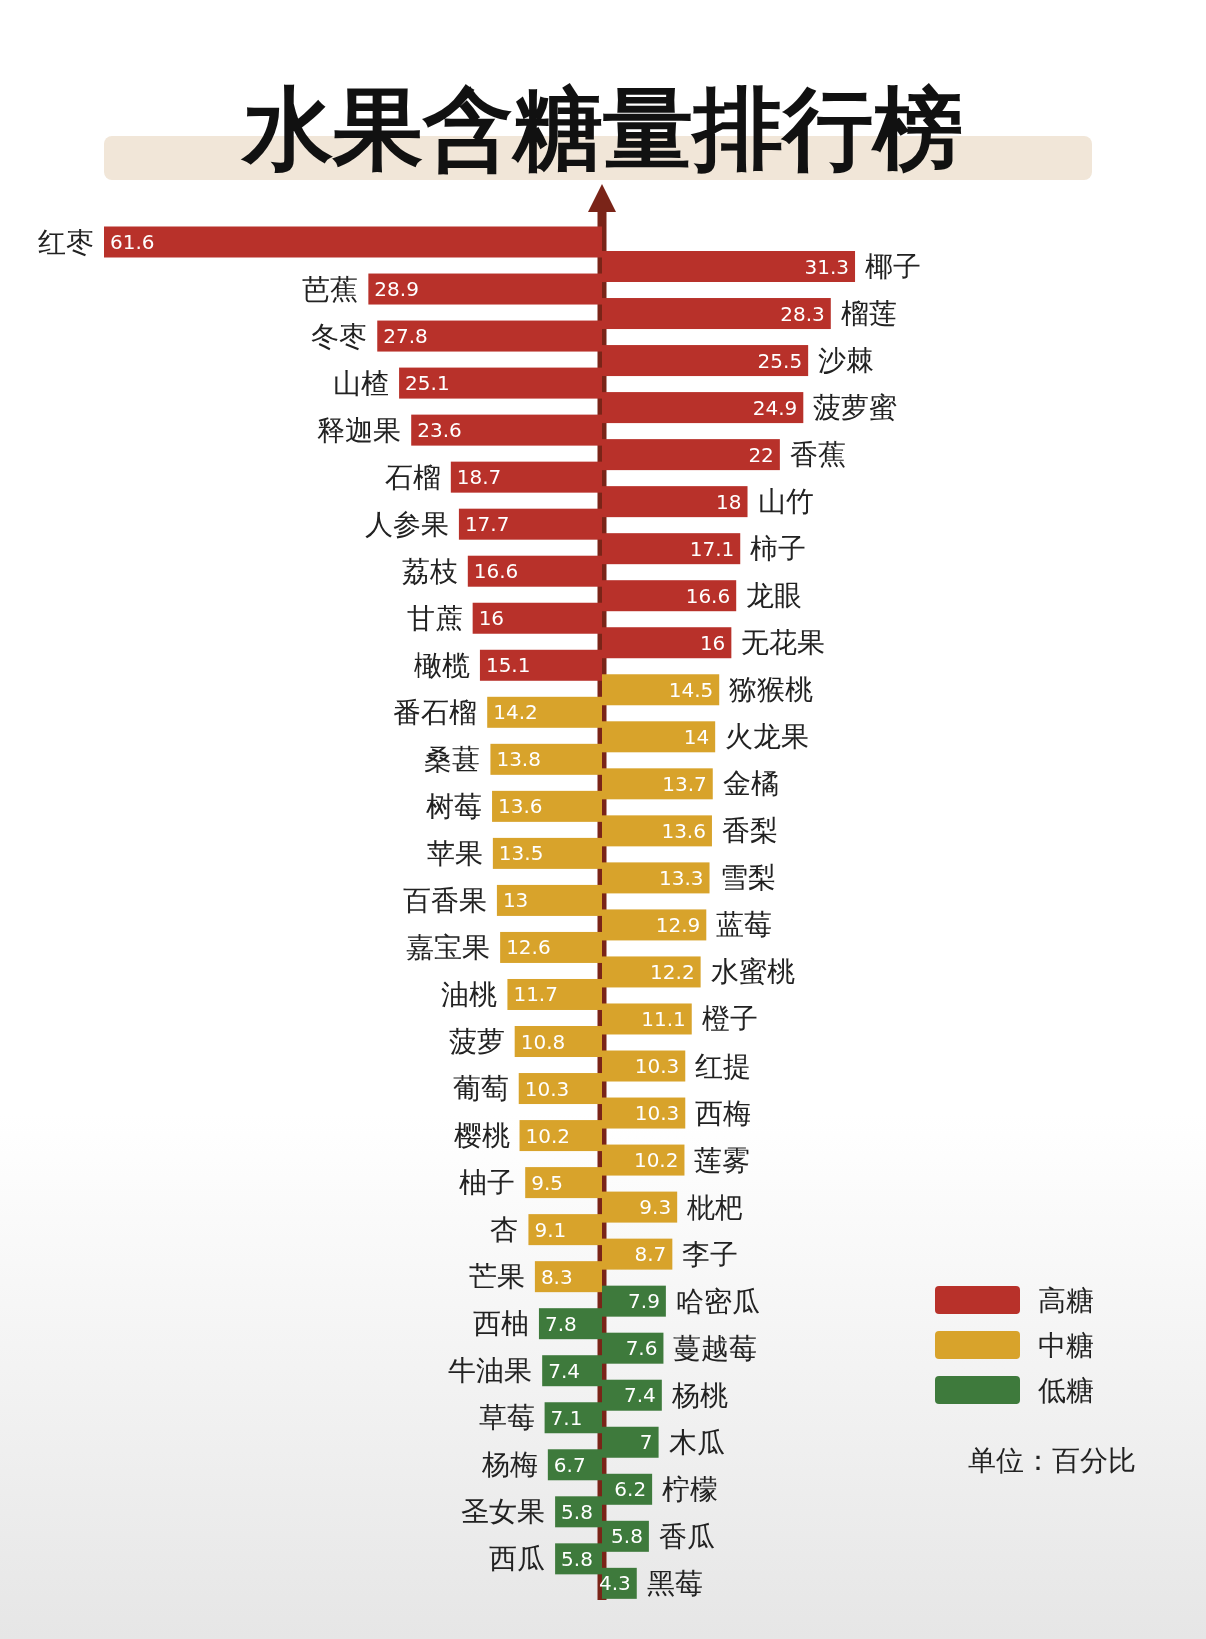  What do you see at coordinates (427, 383) in the screenshot?
I see `data-label: 25.1` at bounding box center [427, 383].